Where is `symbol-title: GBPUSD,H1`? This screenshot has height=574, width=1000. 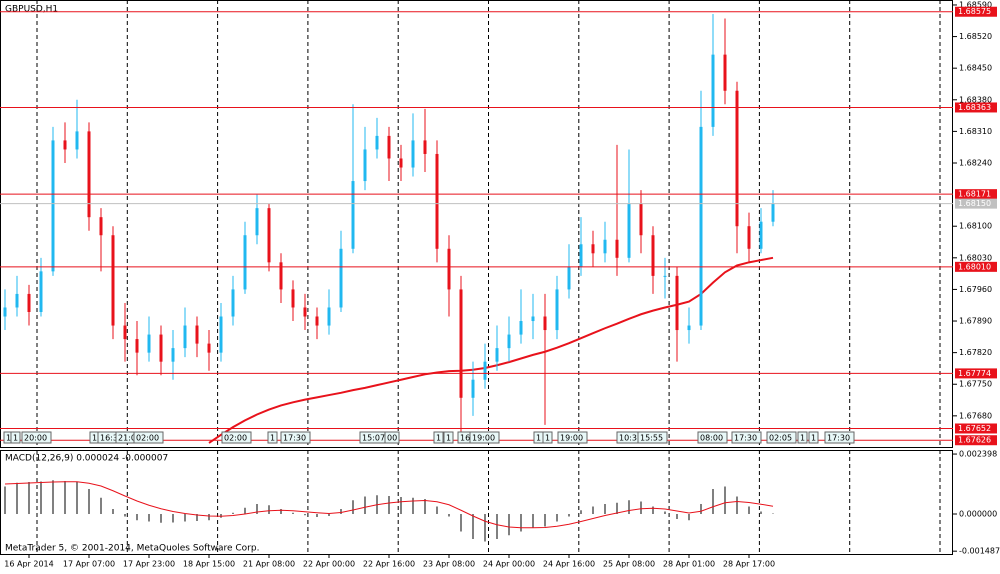
symbol-title: GBPUSD,H1 is located at coordinates (31, 10).